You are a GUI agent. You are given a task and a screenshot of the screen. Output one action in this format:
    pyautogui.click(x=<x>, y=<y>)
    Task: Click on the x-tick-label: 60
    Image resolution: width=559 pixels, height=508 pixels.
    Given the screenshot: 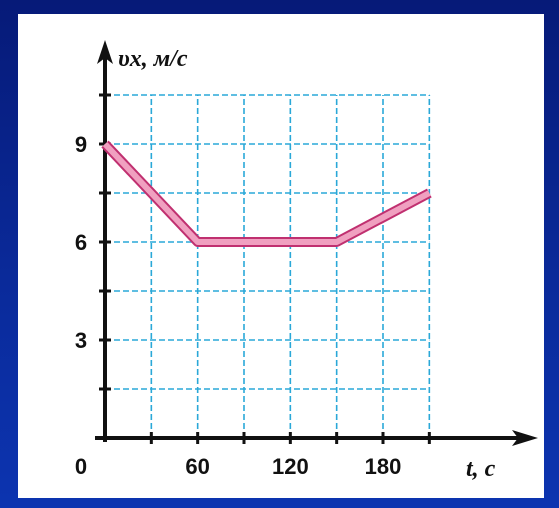 What is the action you would take?
    pyautogui.click(x=197, y=466)
    